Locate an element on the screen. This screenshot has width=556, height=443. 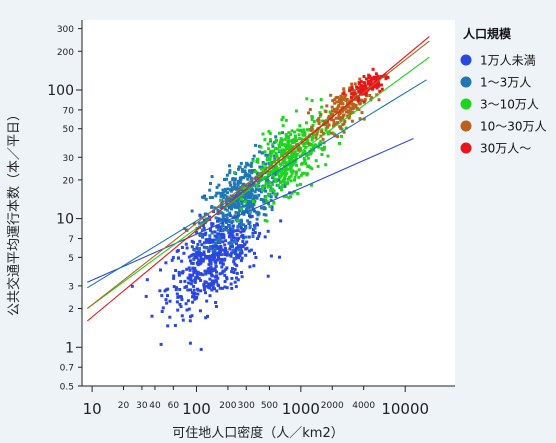
y-tick-label: 10 is located at coordinates (65, 220).